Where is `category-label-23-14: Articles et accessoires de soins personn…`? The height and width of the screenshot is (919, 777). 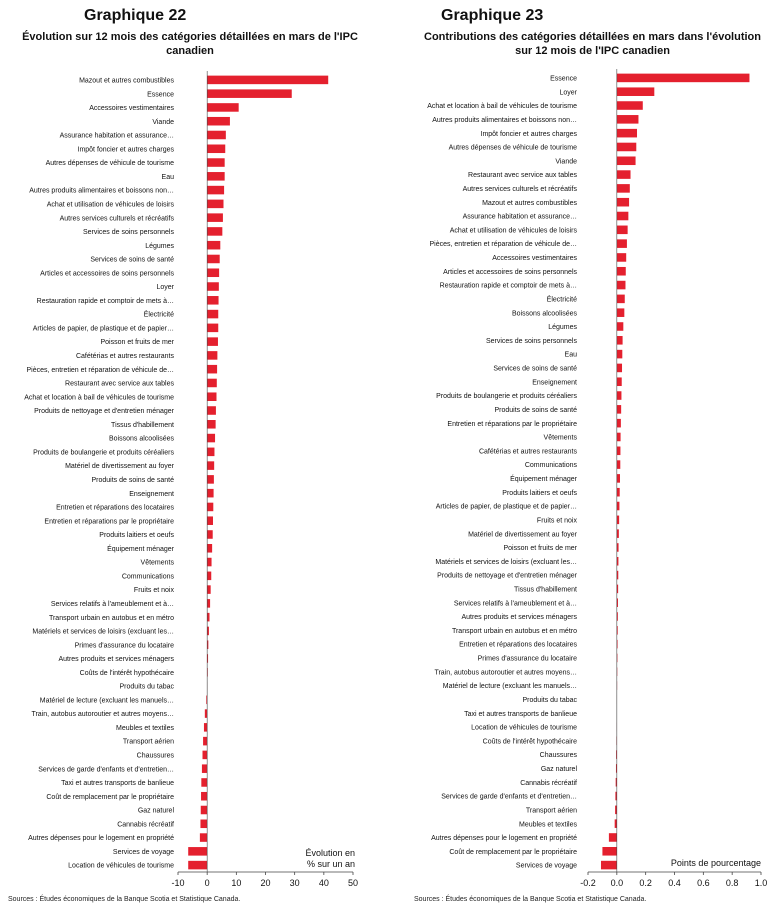 category-label-23-14: Articles et accessoires de soins personn… is located at coordinates (510, 272).